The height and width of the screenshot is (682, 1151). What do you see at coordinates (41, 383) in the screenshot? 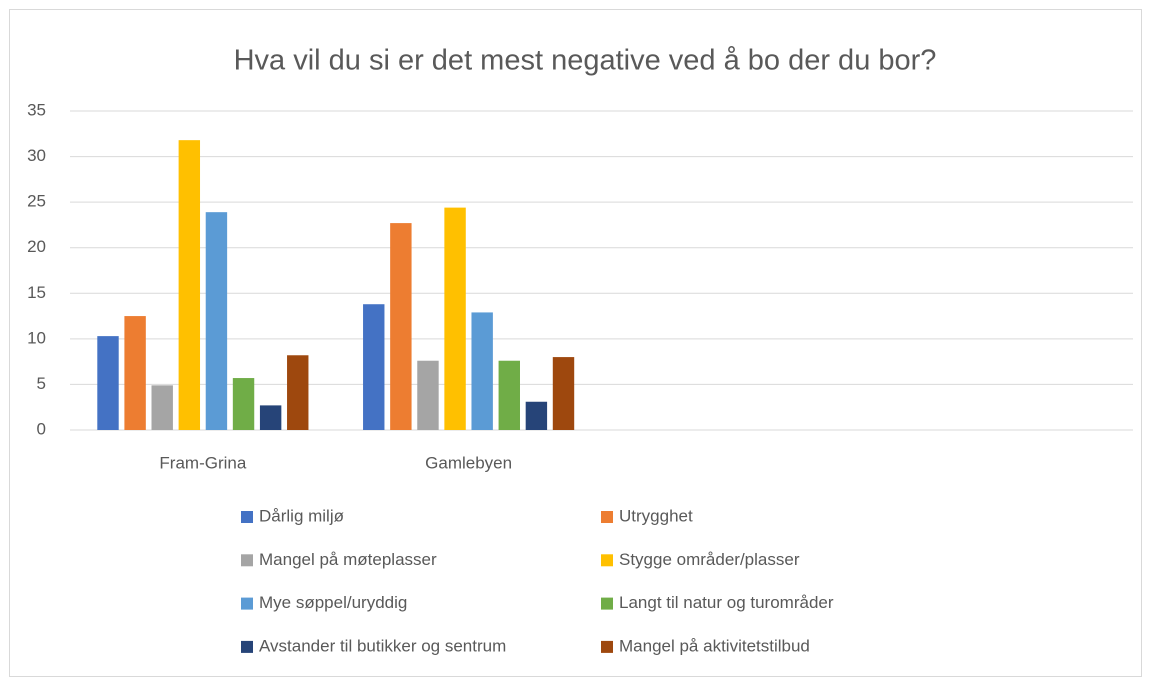
I see `y-tick-label: 5` at bounding box center [41, 383].